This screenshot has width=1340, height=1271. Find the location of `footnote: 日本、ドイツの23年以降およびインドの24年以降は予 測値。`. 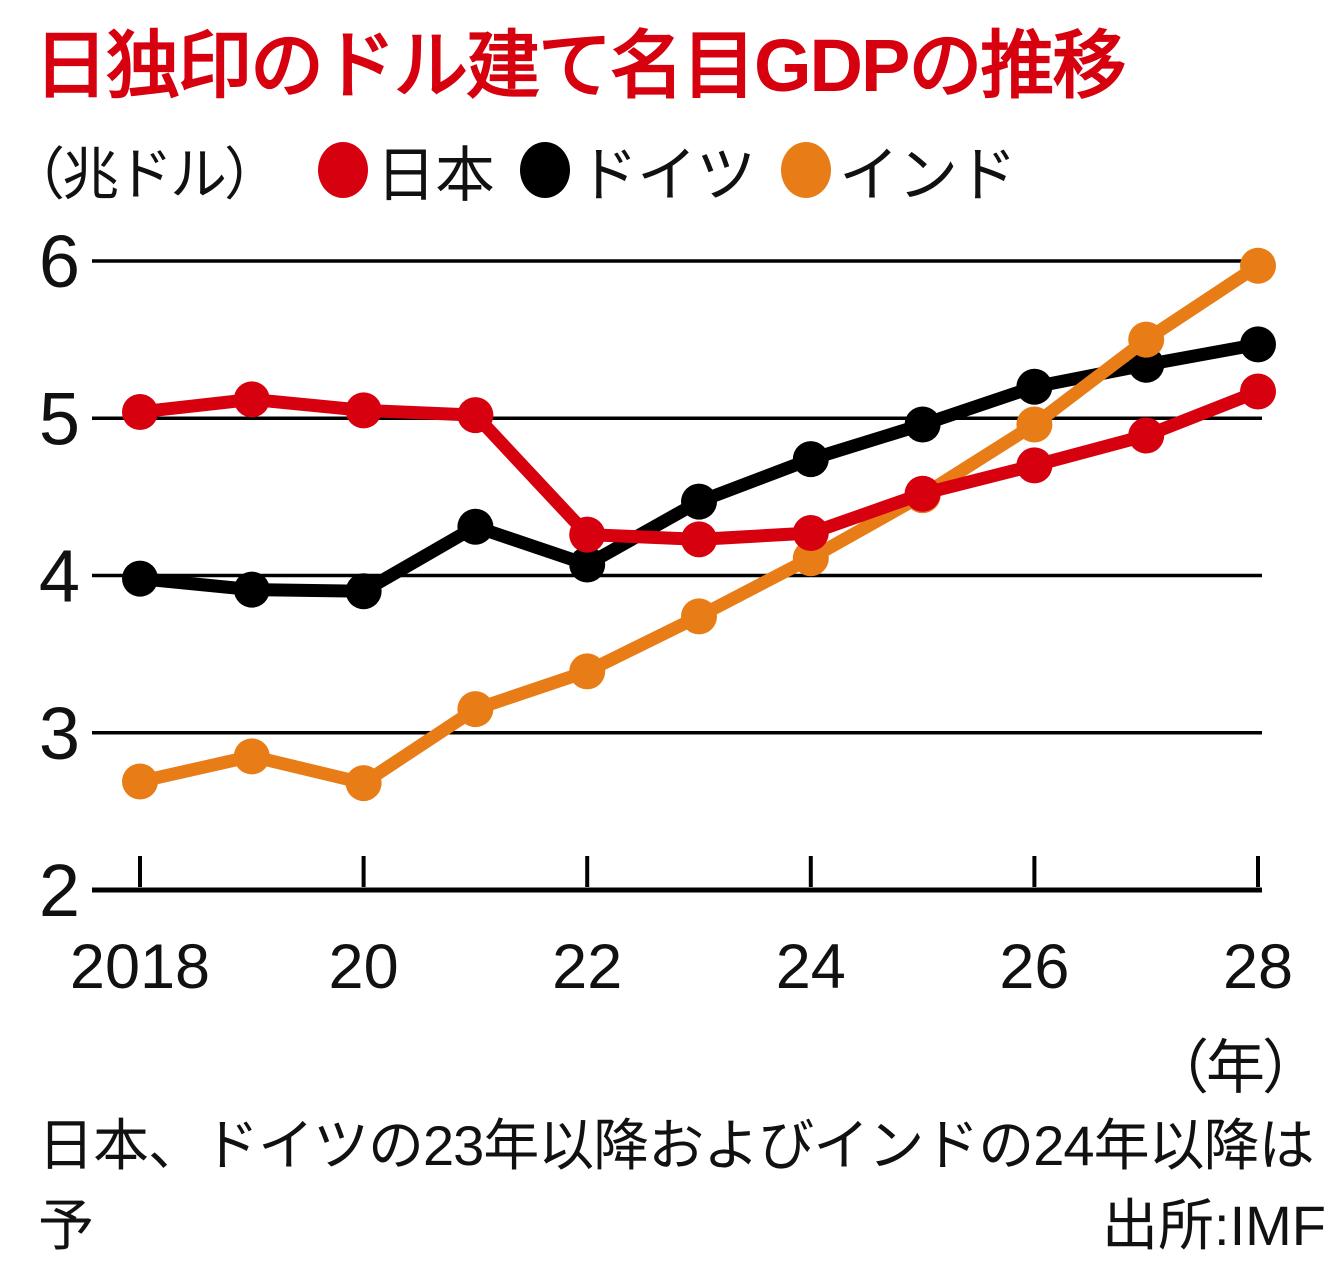

footnote: 日本、ドイツの23年以降およびインドの24年以降は予 測値。 is located at coordinates (678, 1188).